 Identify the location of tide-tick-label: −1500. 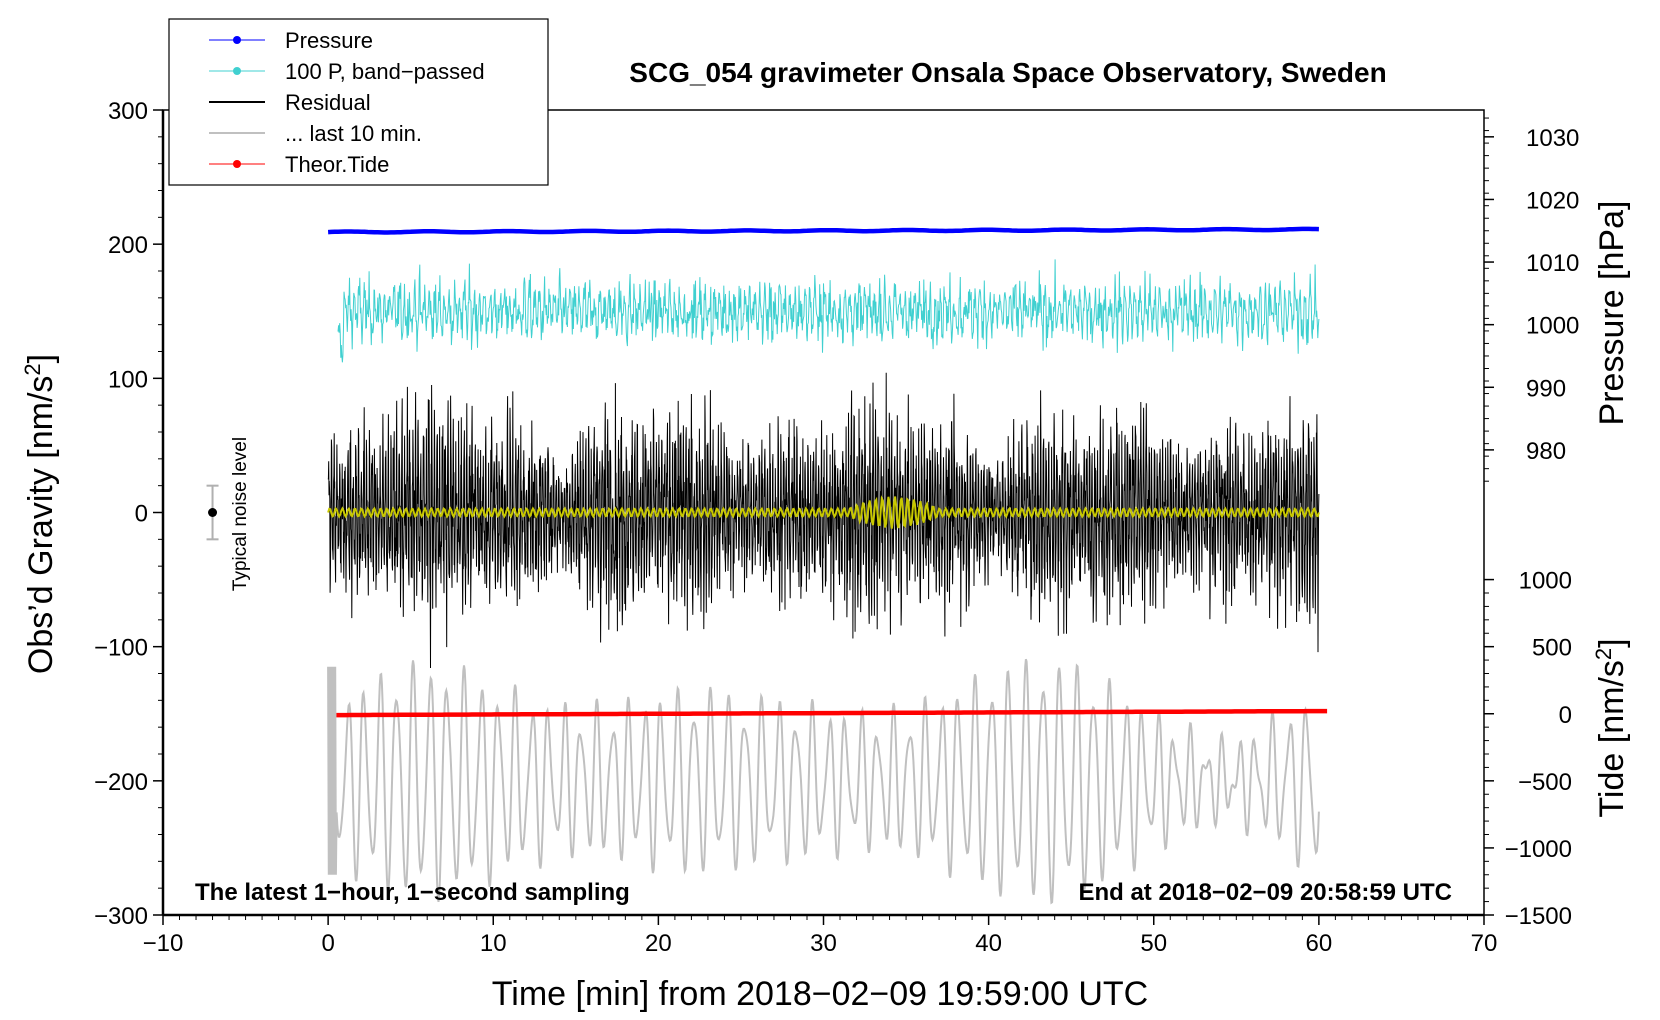
(1538, 916).